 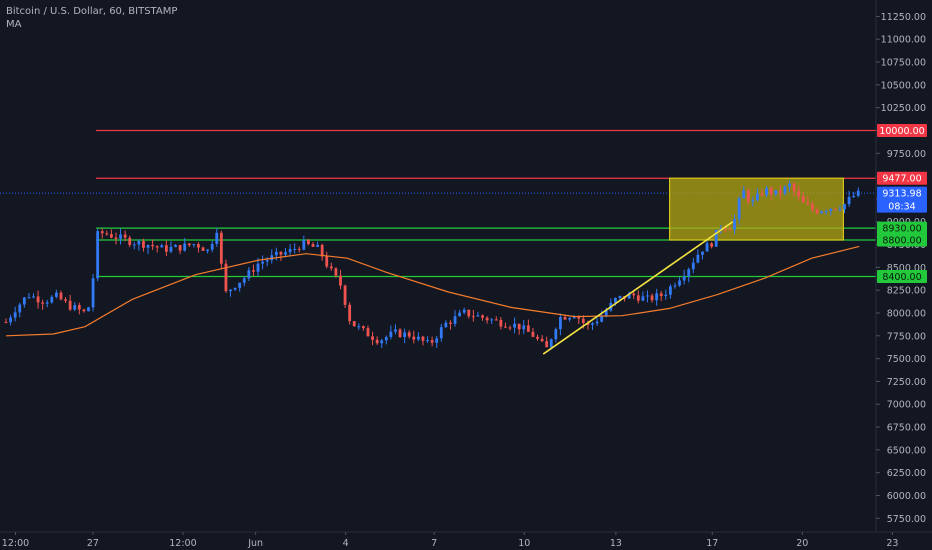 I want to click on level-badge-label: 10000.00, so click(x=901, y=131).